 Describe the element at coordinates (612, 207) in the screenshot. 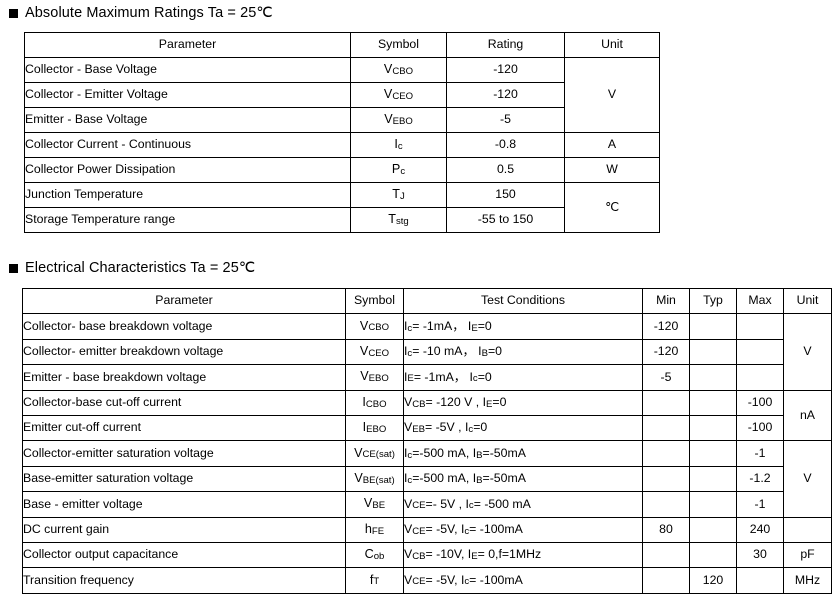

I see `cell-unit: ℃` at that location.